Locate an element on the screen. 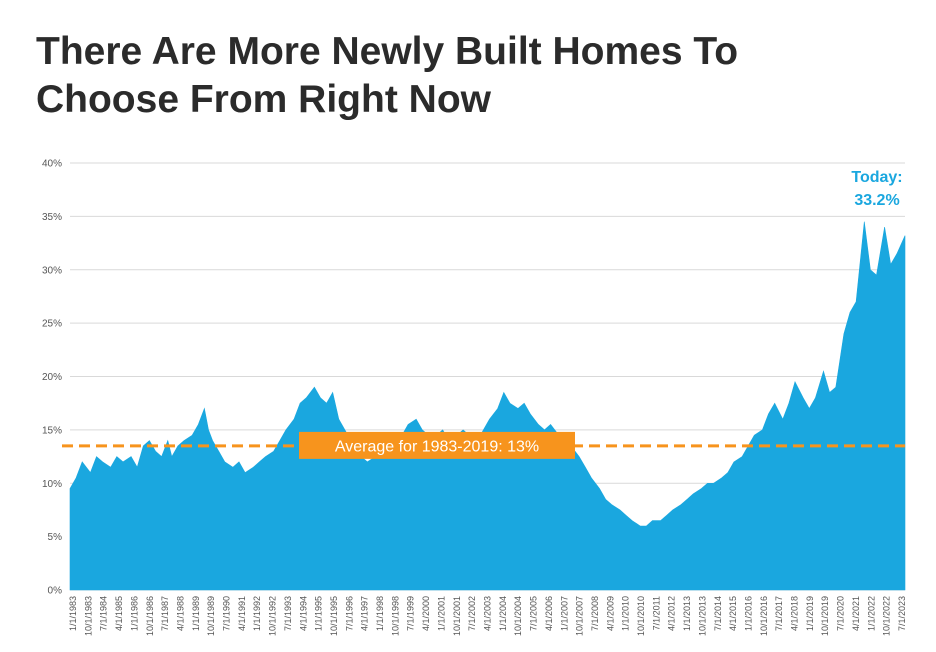 The image size is (936, 652). x-tick-label: 10/1/2019 is located at coordinates (825, 616).